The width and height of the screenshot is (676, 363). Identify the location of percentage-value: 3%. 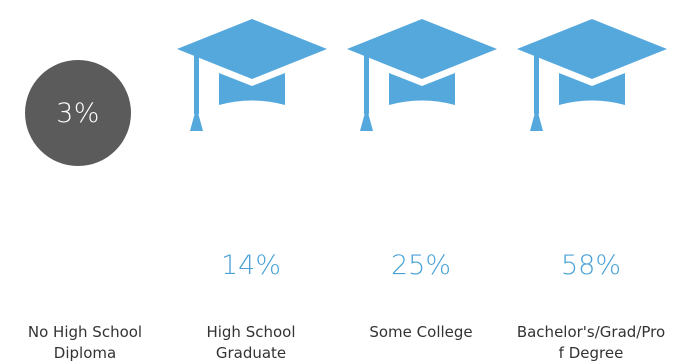
(78, 113).